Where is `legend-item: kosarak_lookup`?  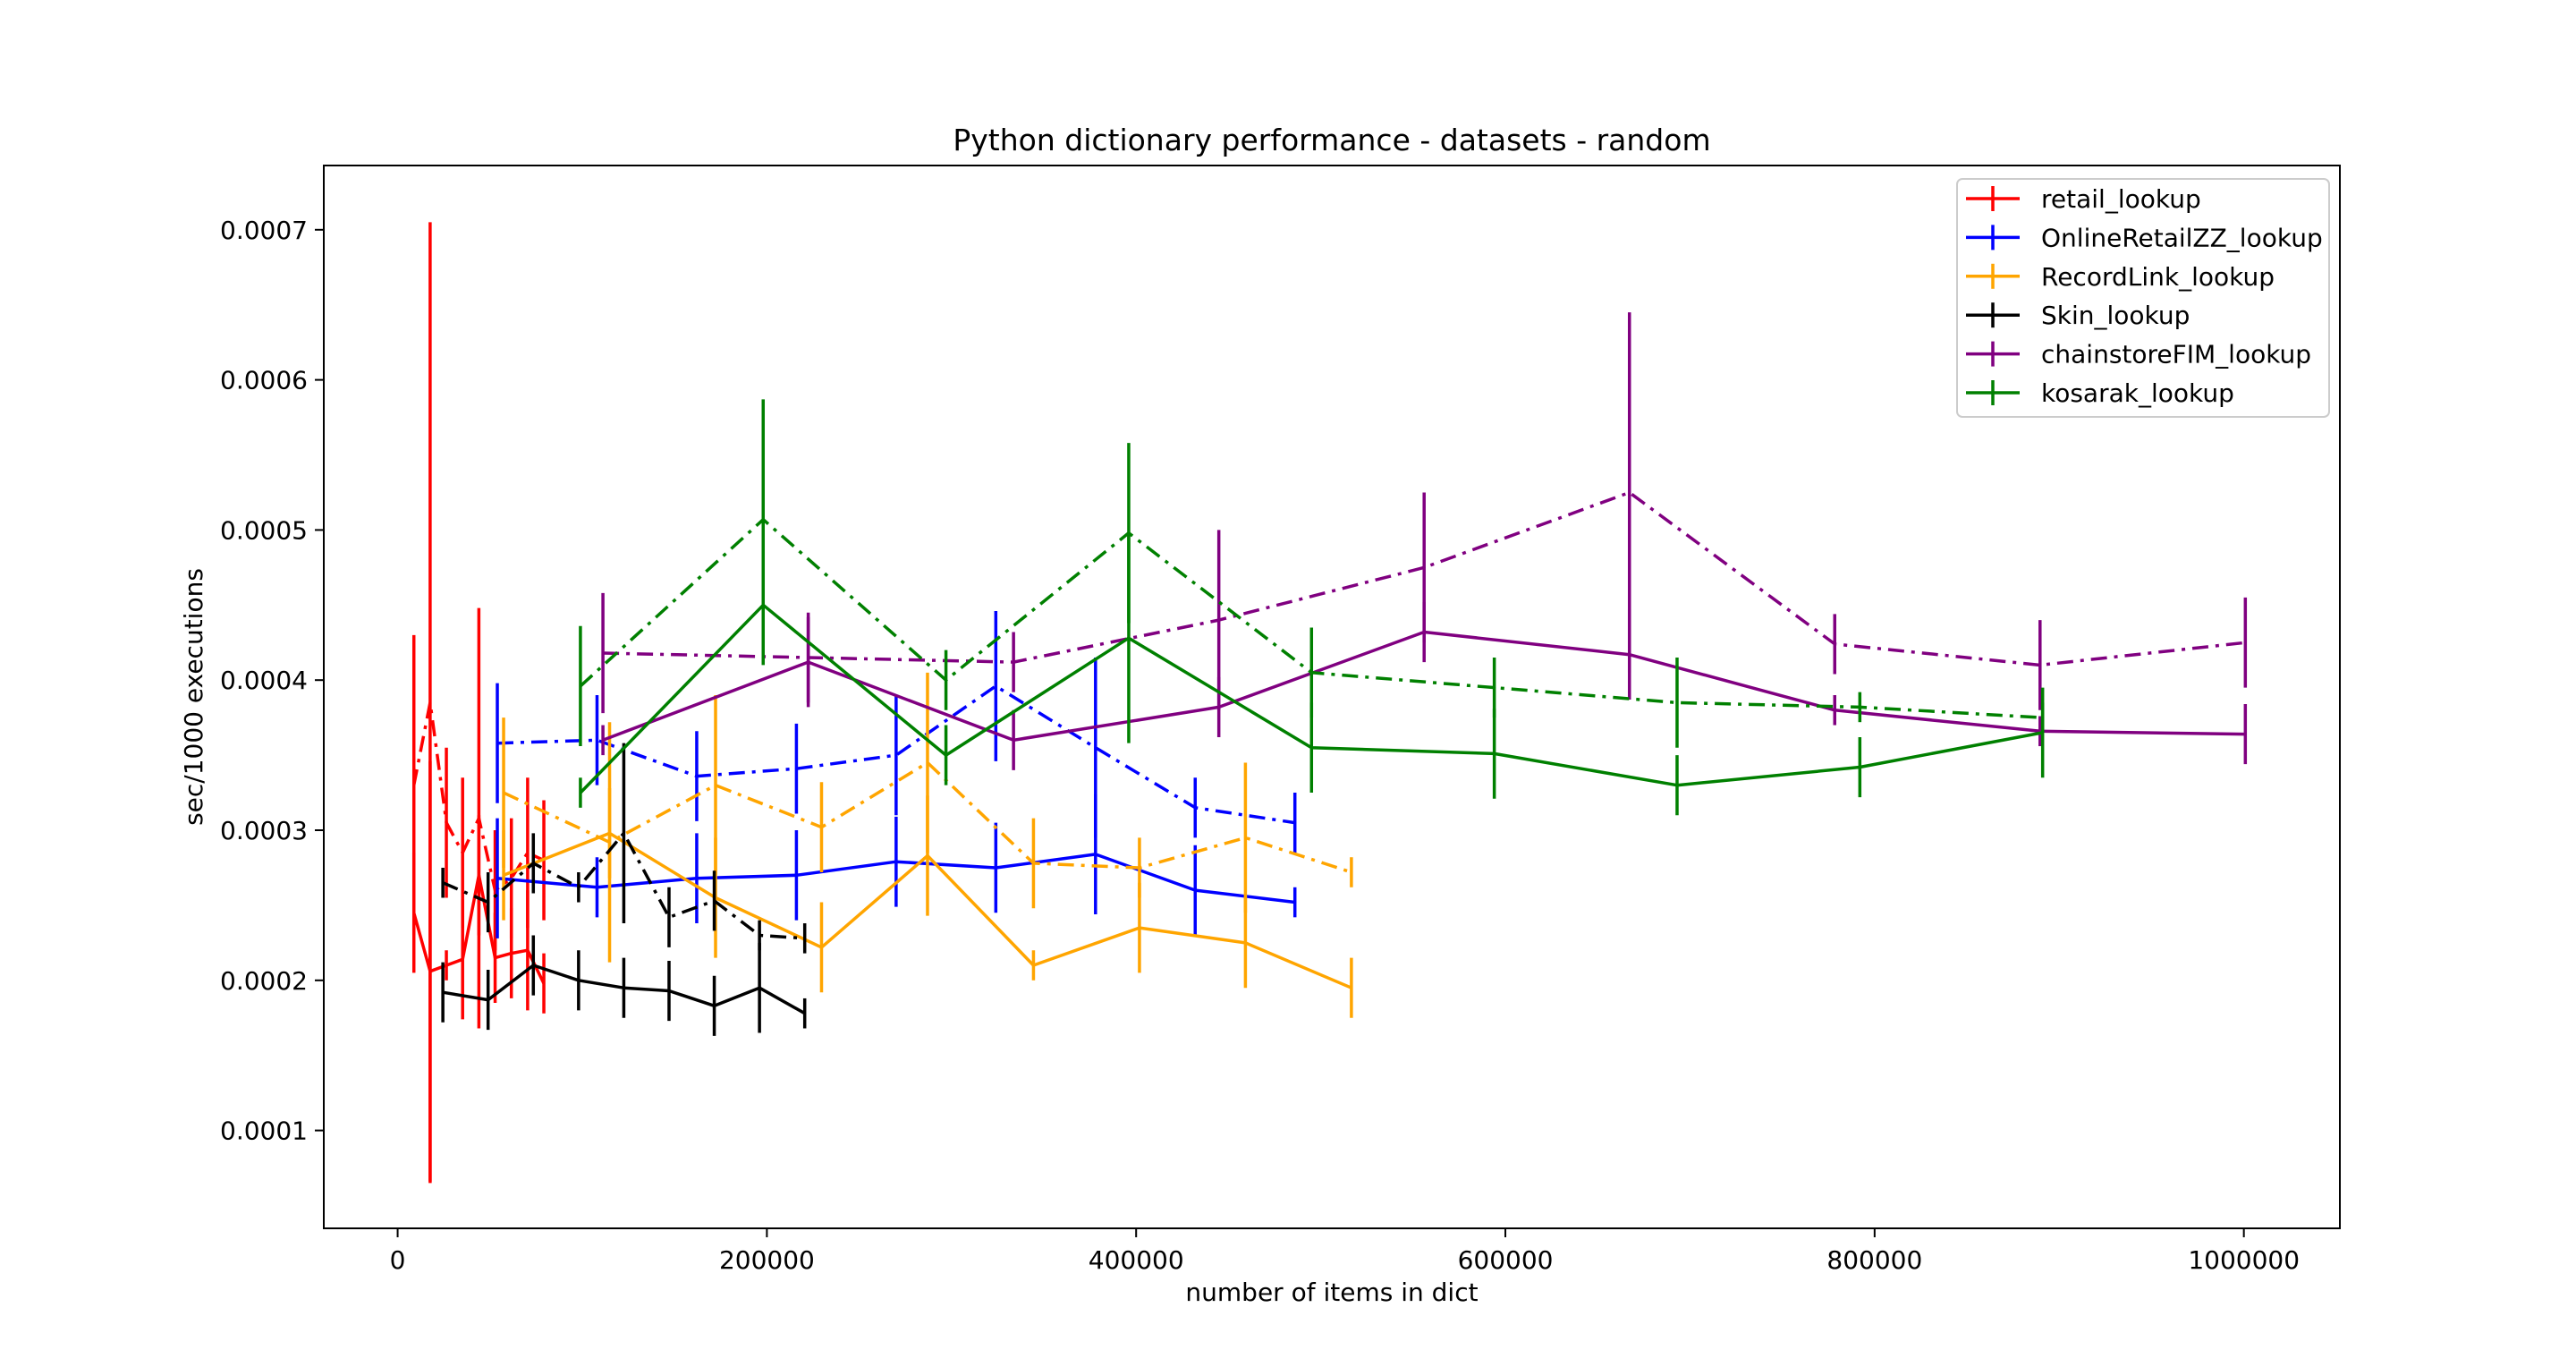
legend-item: kosarak_lookup is located at coordinates (2100, 393).